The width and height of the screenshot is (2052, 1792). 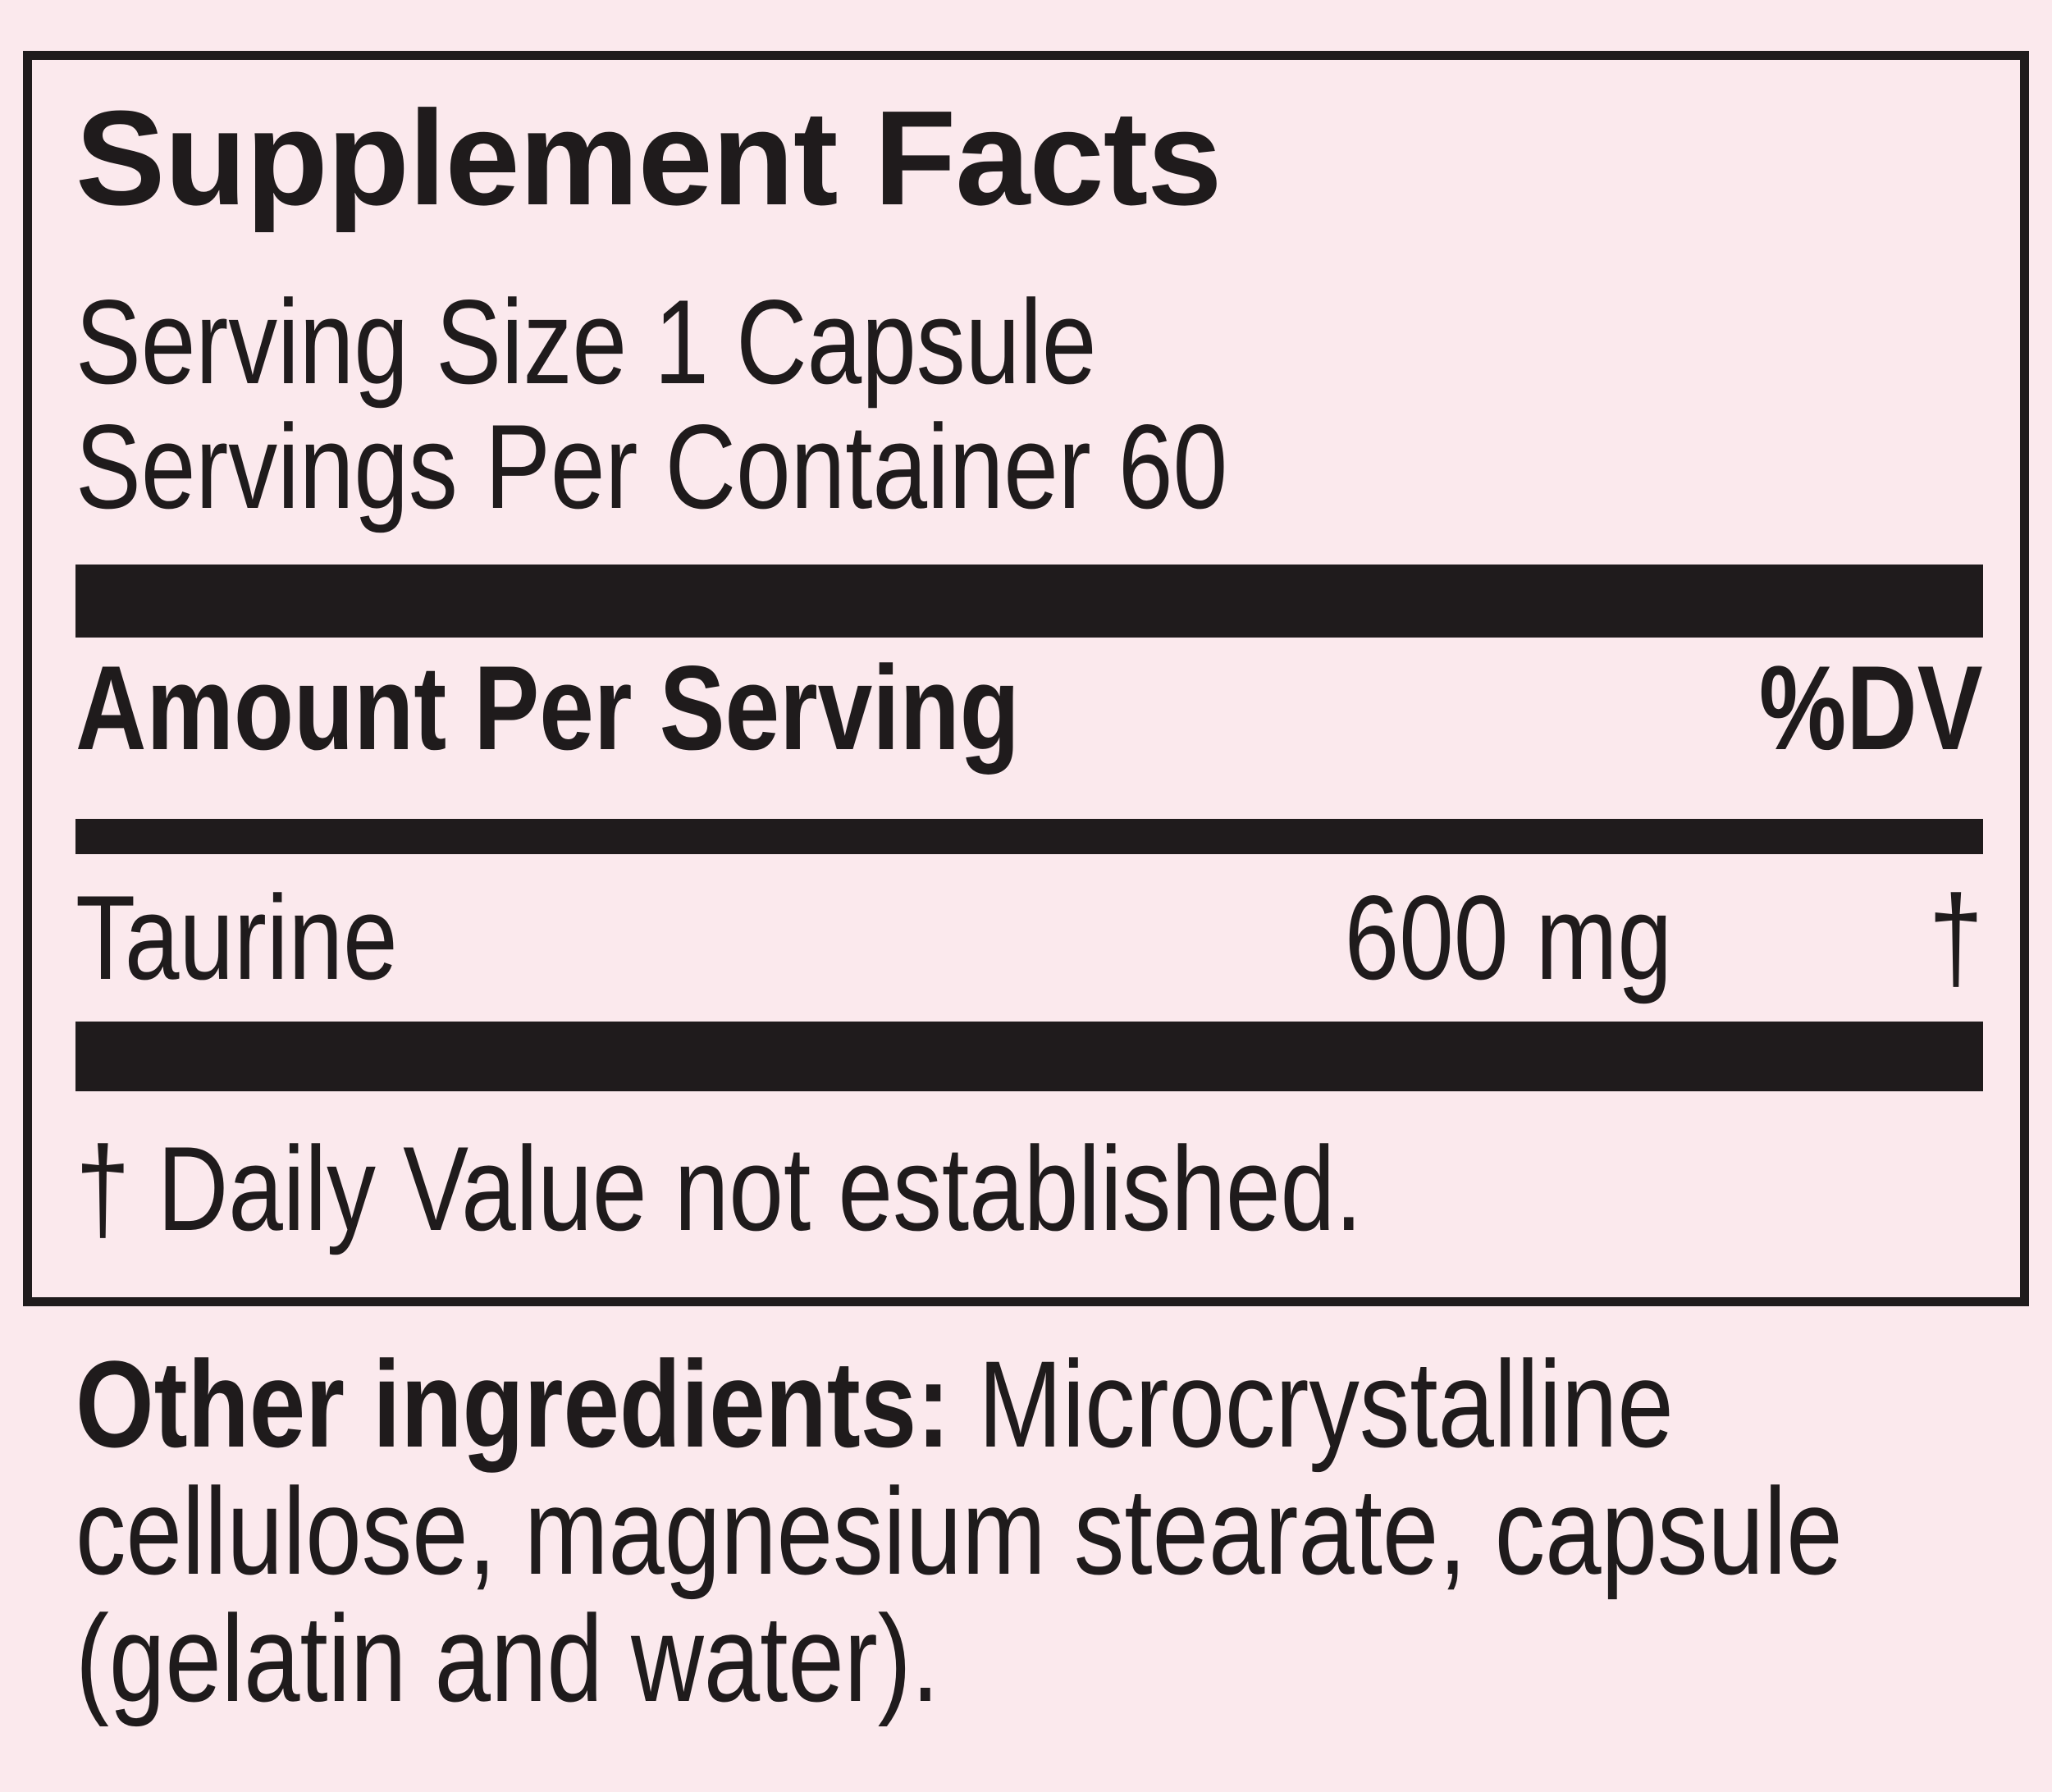 I want to click on other-ingredients-label: Other ingredients:, so click(x=513, y=1404).